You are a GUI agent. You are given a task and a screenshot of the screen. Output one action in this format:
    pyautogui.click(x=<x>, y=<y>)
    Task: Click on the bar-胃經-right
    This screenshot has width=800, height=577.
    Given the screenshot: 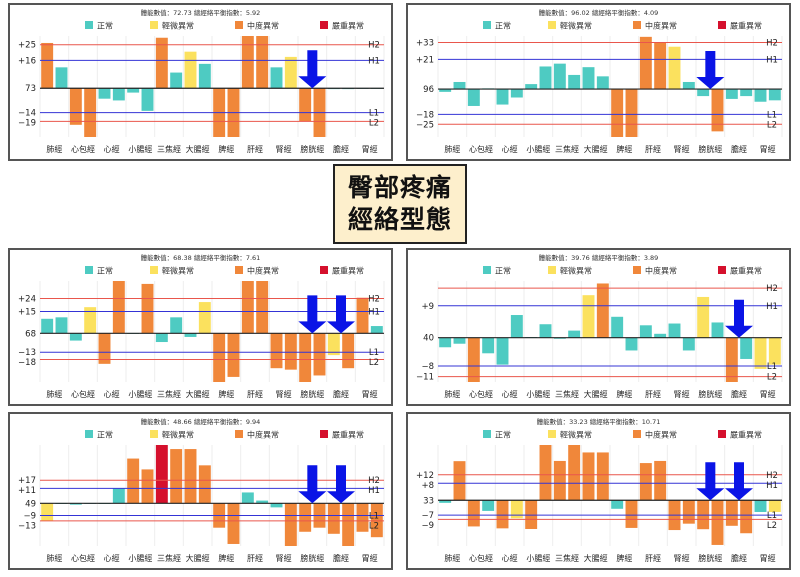 What is the action you would take?
    pyautogui.click(x=774, y=95)
    